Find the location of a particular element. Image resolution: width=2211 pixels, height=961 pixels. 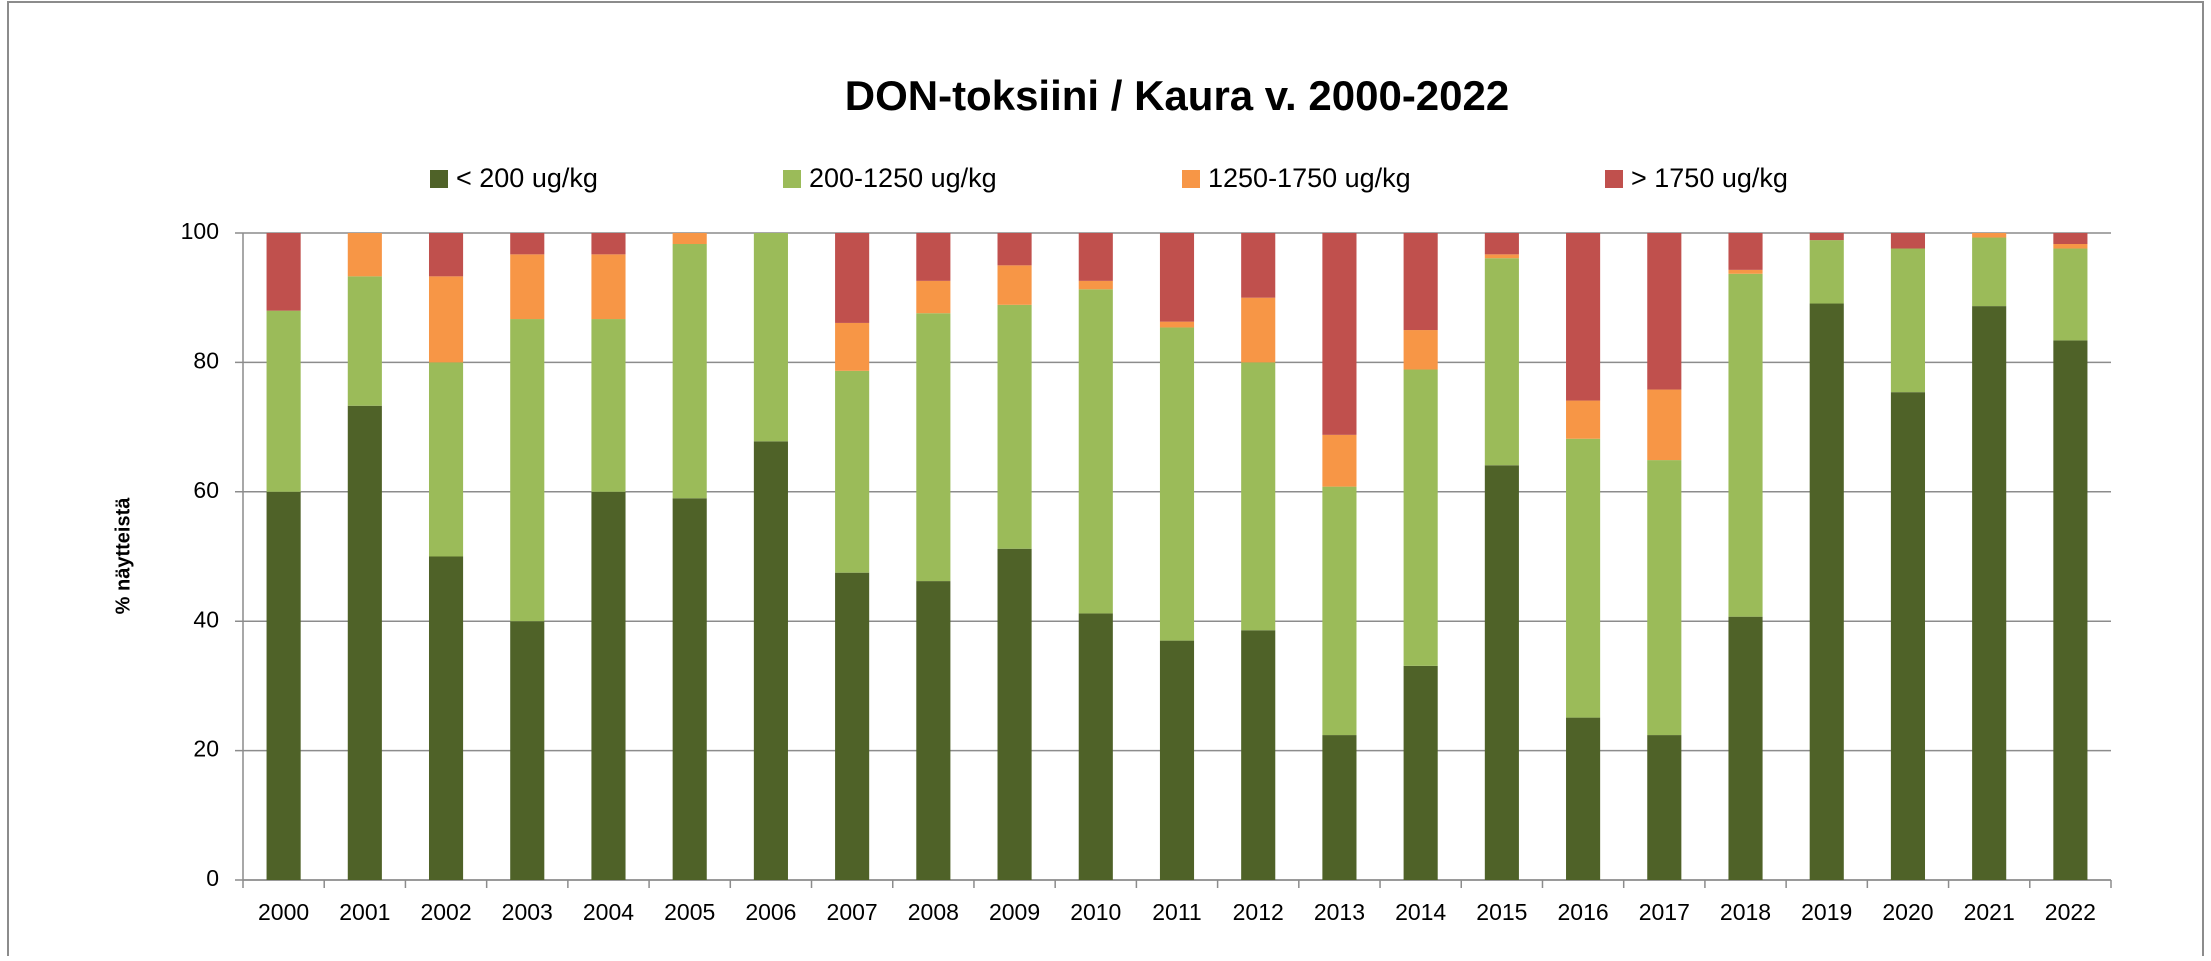

x-tick-label: 2004 is located at coordinates (608, 912).